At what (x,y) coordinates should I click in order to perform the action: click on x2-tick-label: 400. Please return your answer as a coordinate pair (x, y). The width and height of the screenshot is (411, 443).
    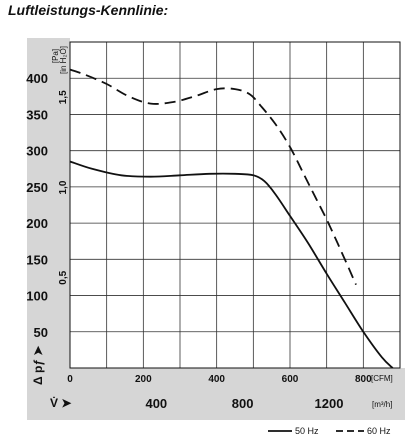
    Looking at the image, I should click on (156, 403).